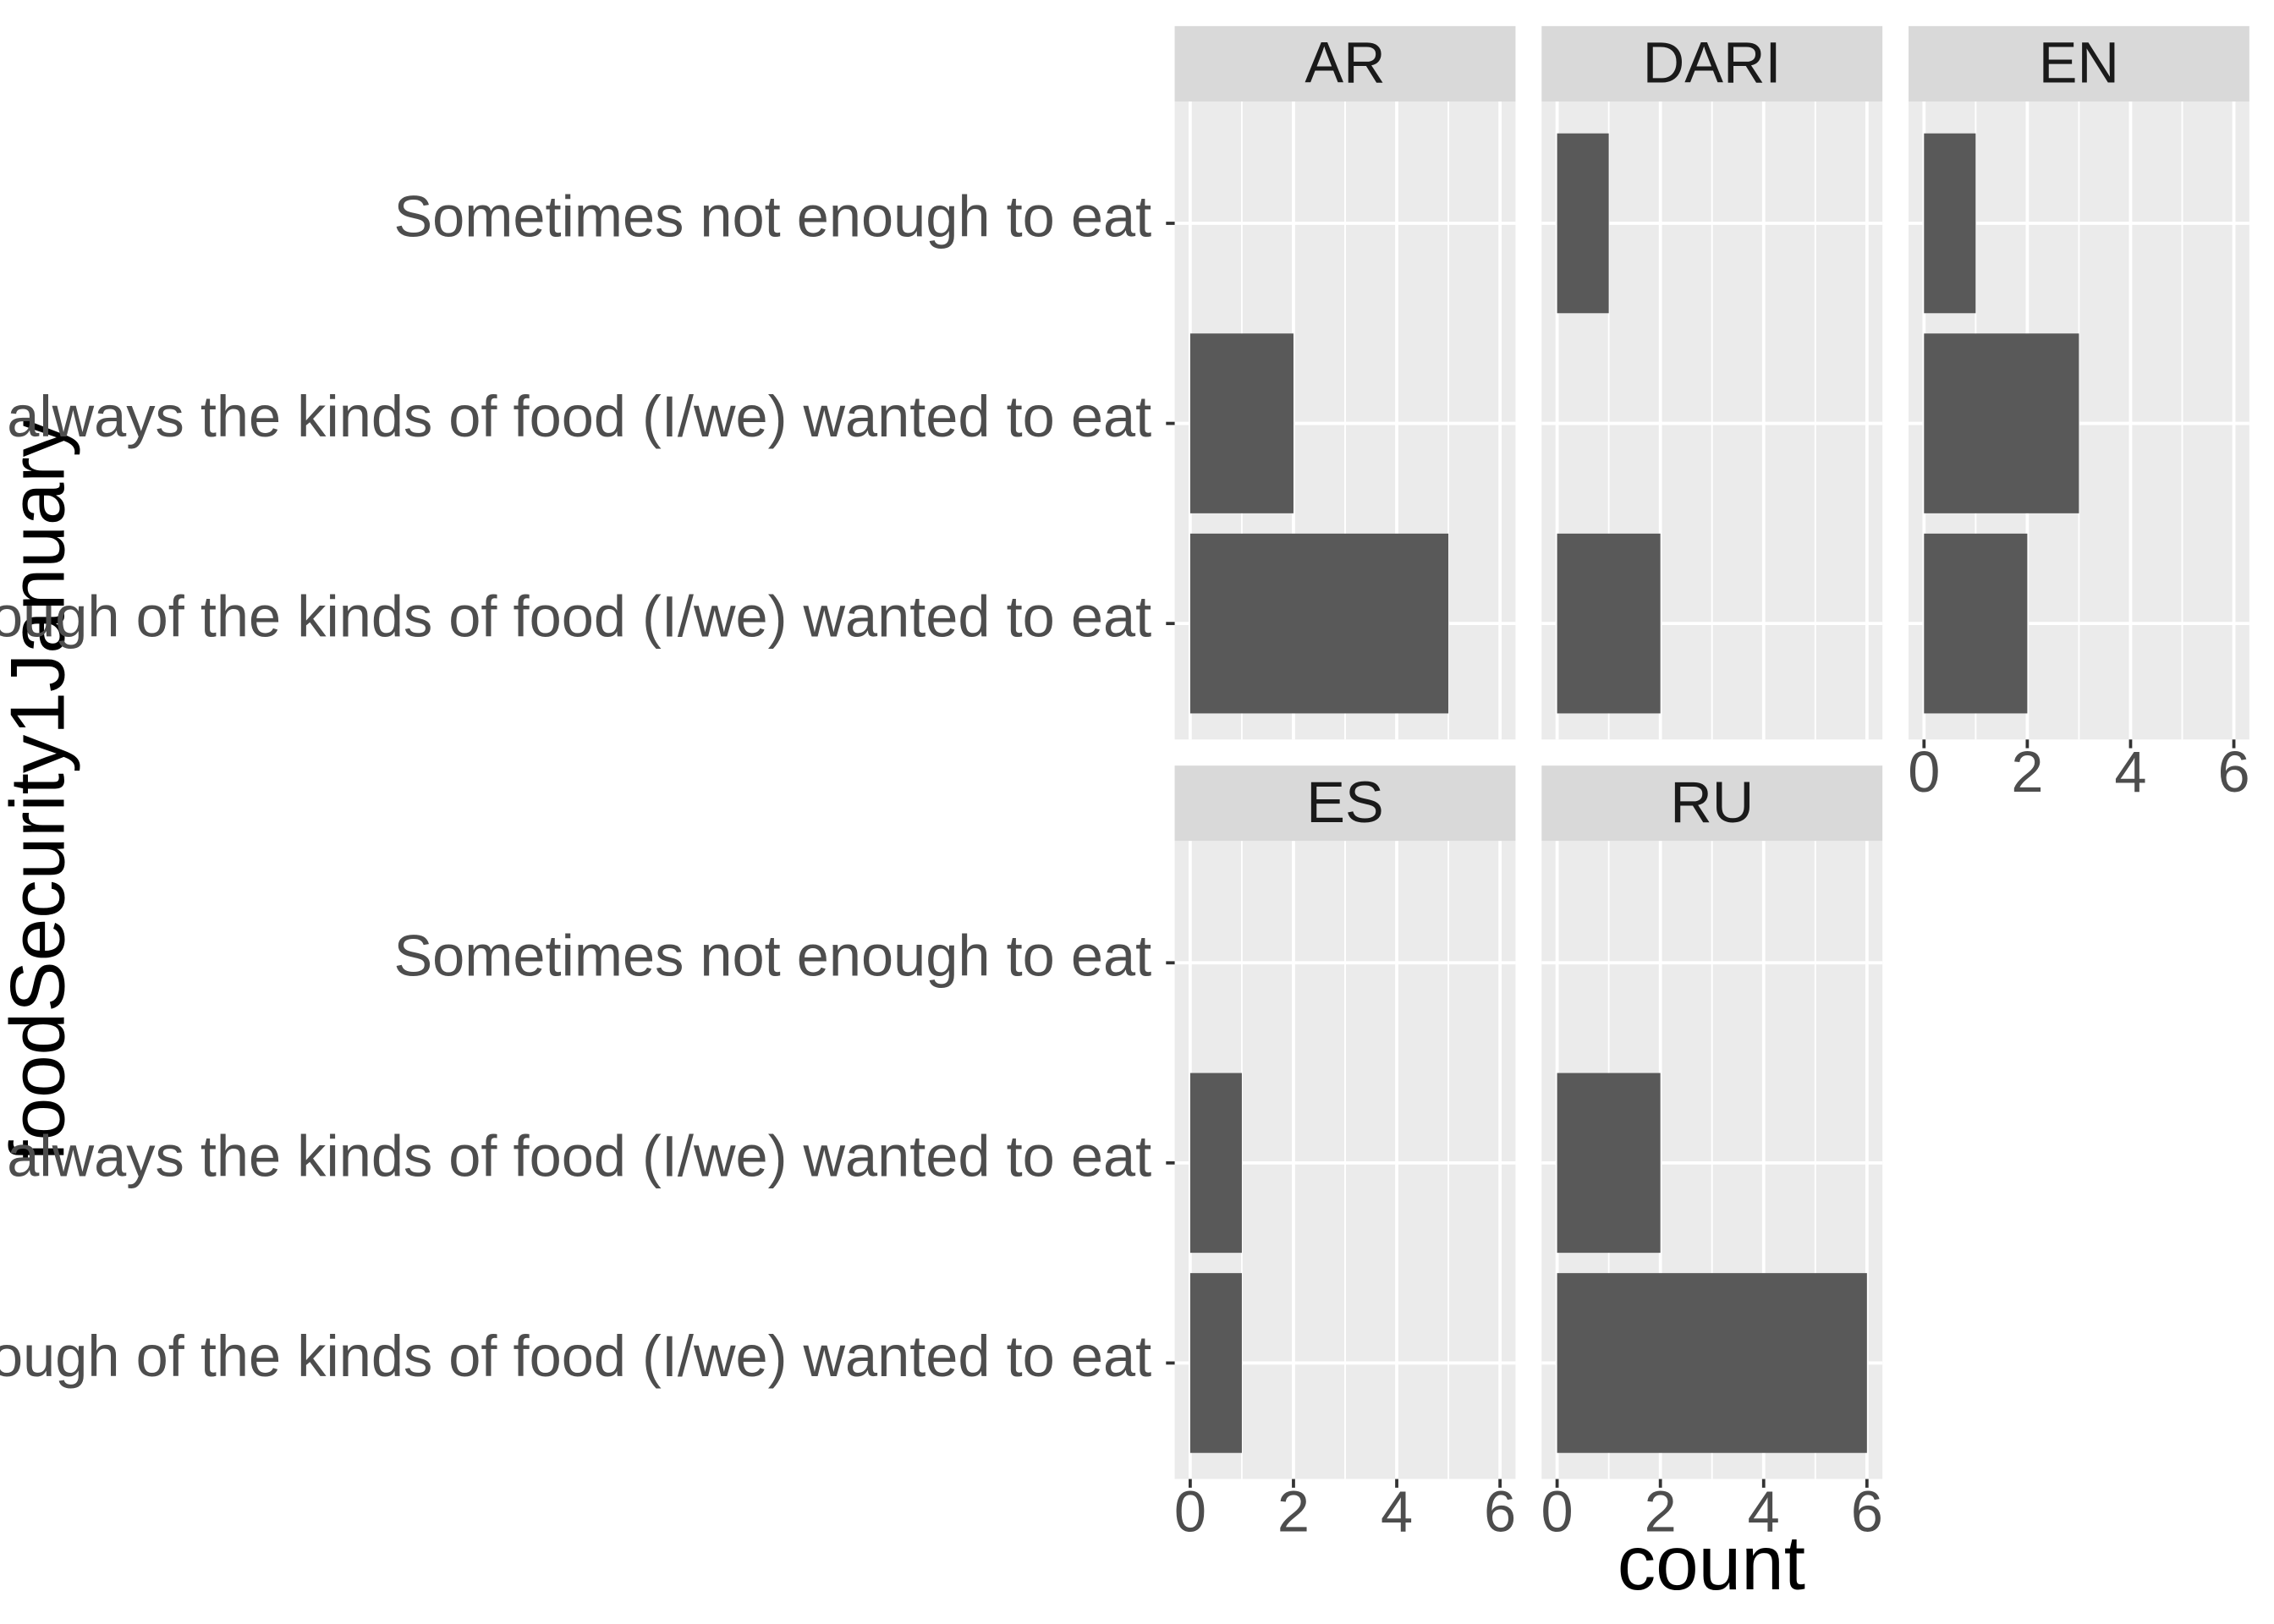 The height and width of the screenshot is (1624, 2274). I want to click on strip-label: DARI, so click(1712, 63).